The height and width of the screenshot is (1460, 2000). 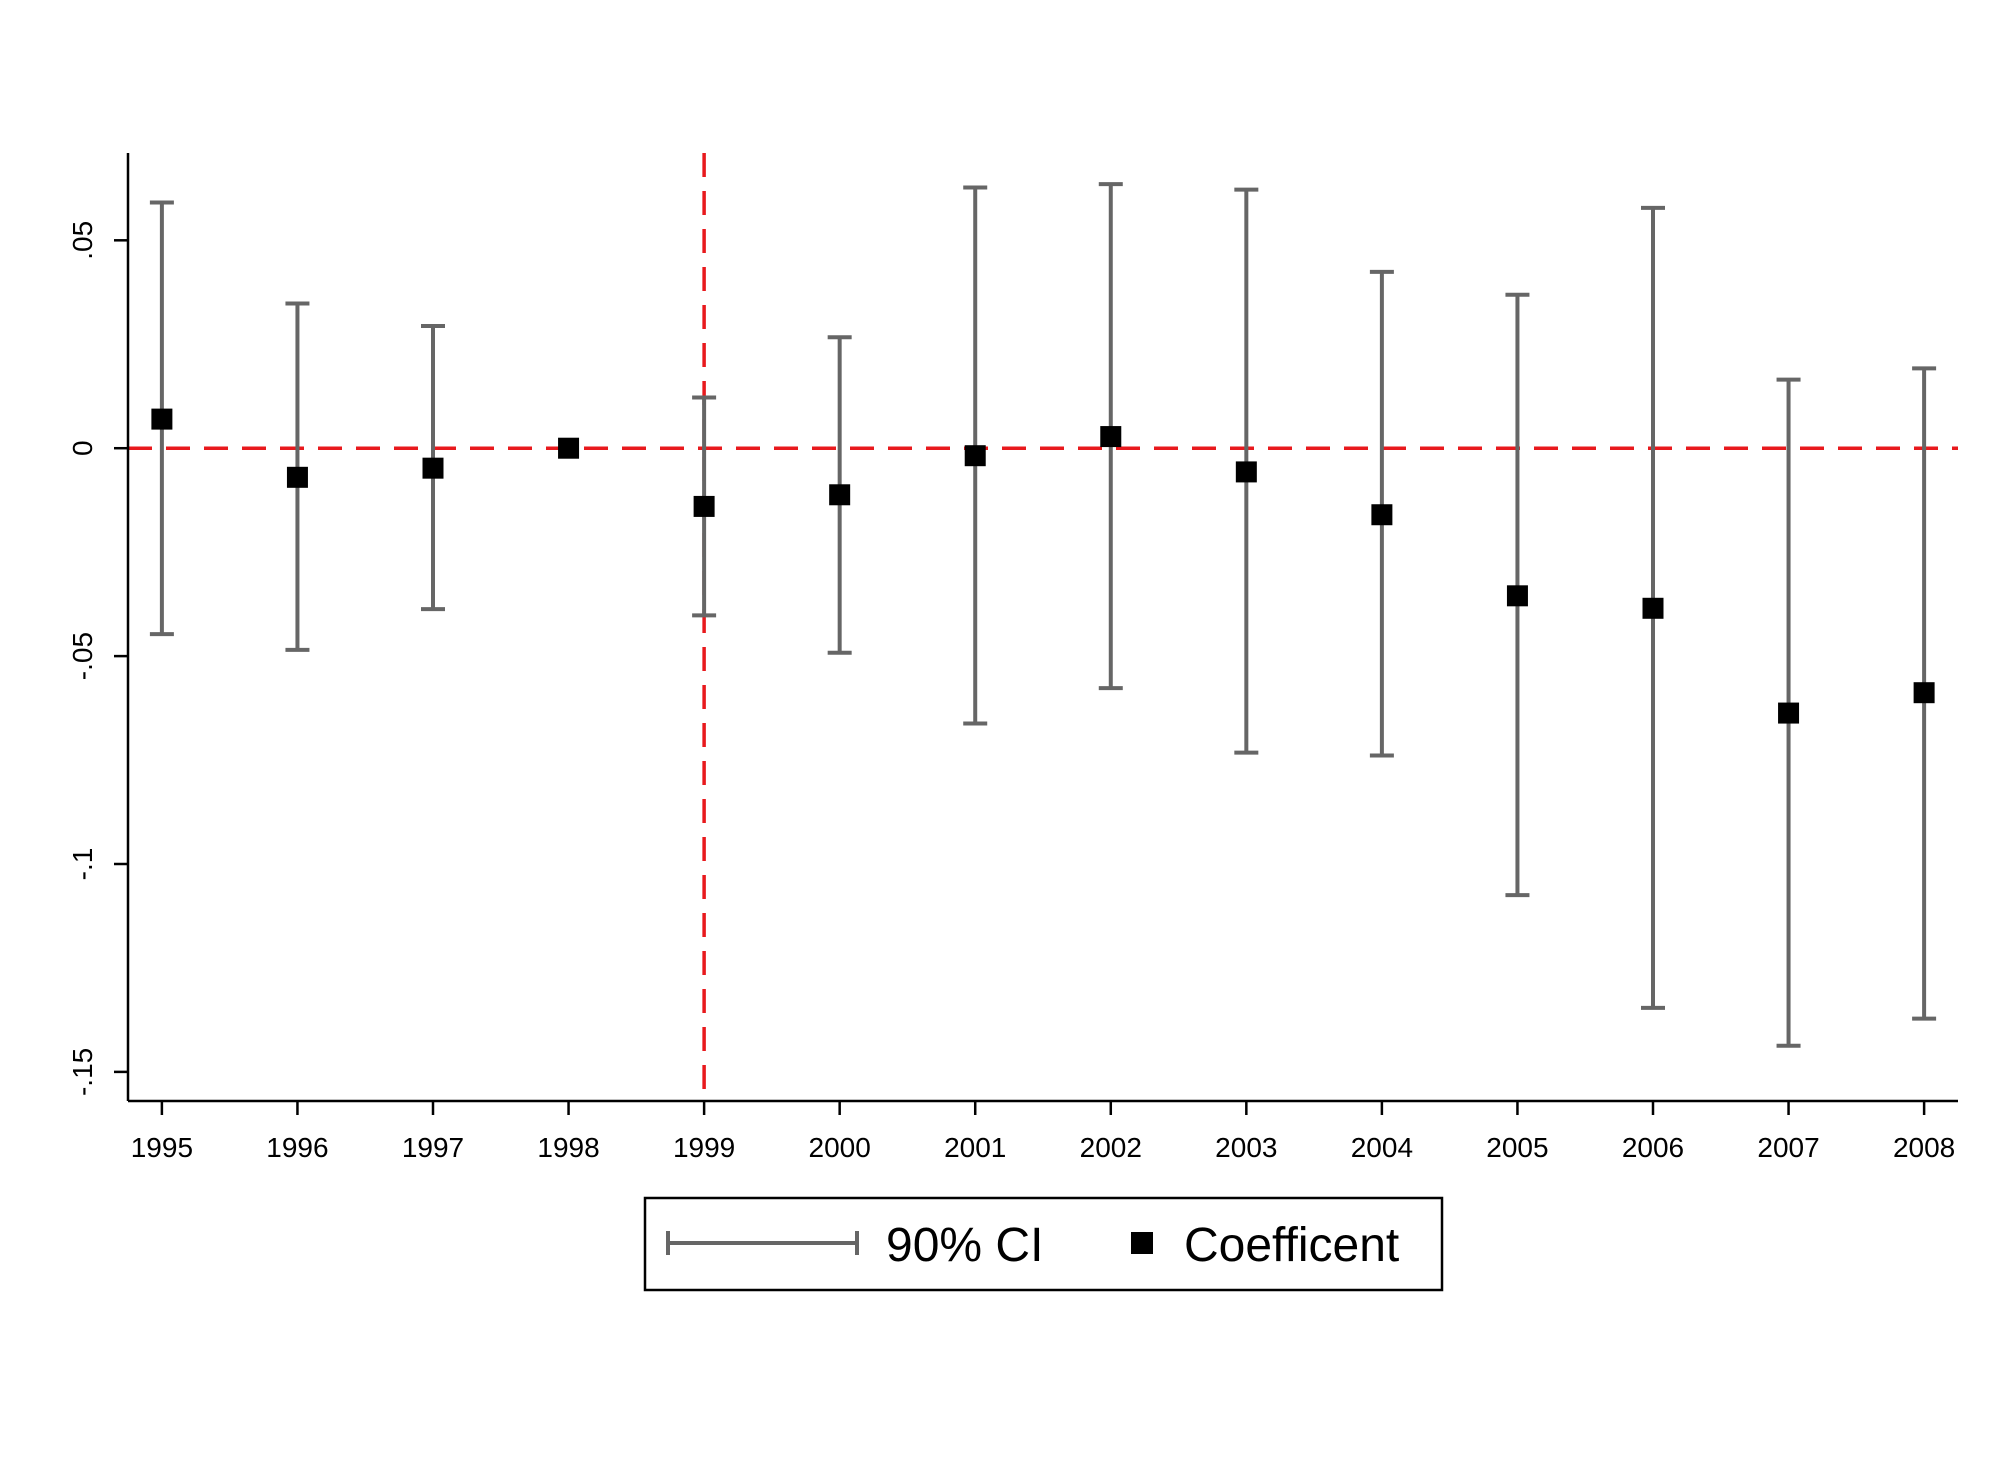 What do you see at coordinates (840, 495) in the screenshot?
I see `coefficient-point-2000` at bounding box center [840, 495].